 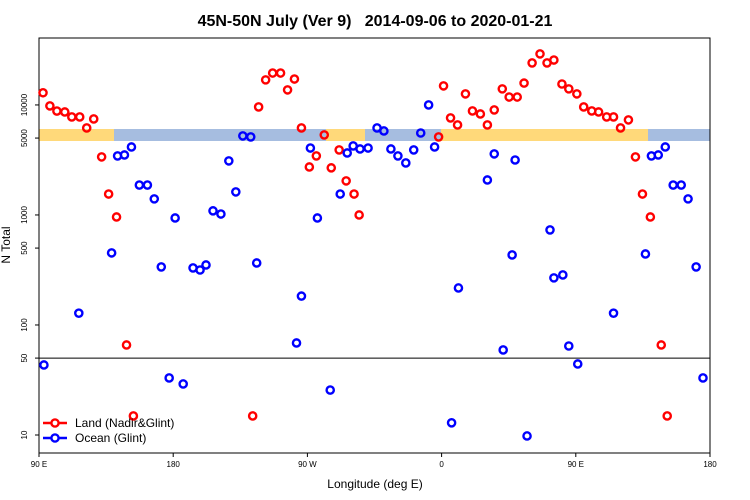 I want to click on y-tick-label: 50, so click(x=24, y=357).